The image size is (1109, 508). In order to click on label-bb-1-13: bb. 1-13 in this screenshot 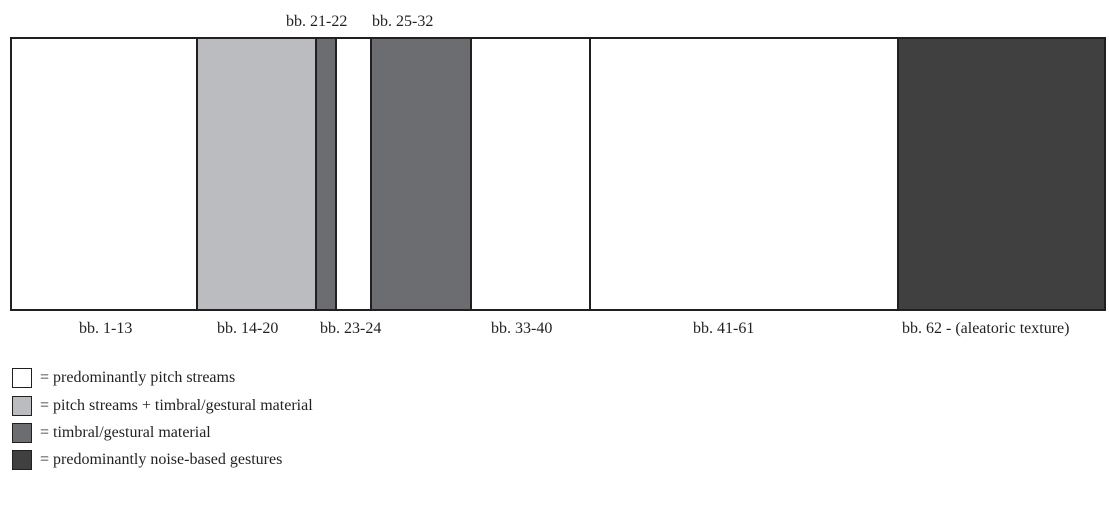, I will do `click(106, 328)`.